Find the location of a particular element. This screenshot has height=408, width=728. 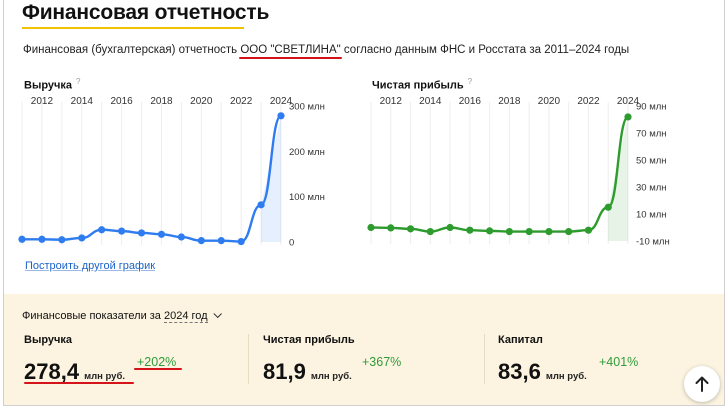

subtitle-prefix: Финансовая (бухгалтерская) отчетность is located at coordinates (130, 50).